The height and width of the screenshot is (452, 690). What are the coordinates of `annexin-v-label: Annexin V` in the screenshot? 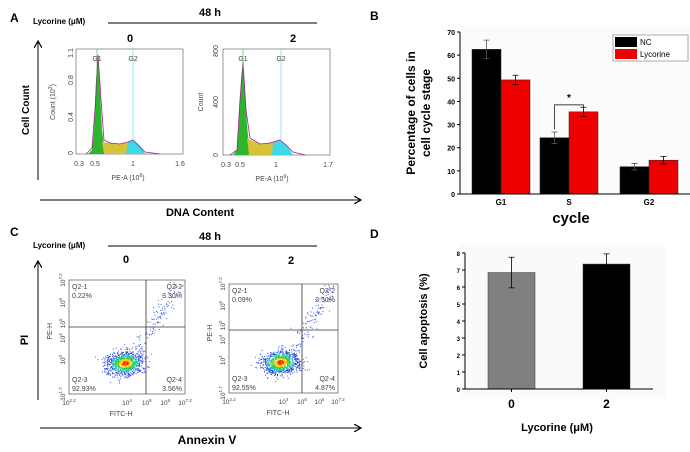 It's located at (207, 440).